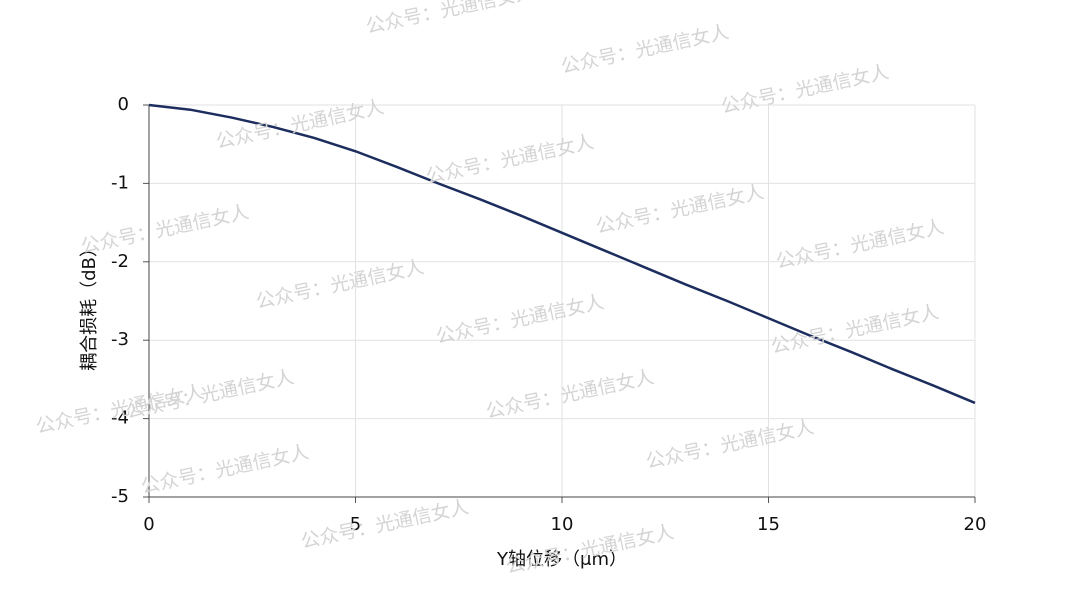 Image resolution: width=1080 pixels, height=607 pixels. I want to click on y-tick-label: -1, so click(120, 182).